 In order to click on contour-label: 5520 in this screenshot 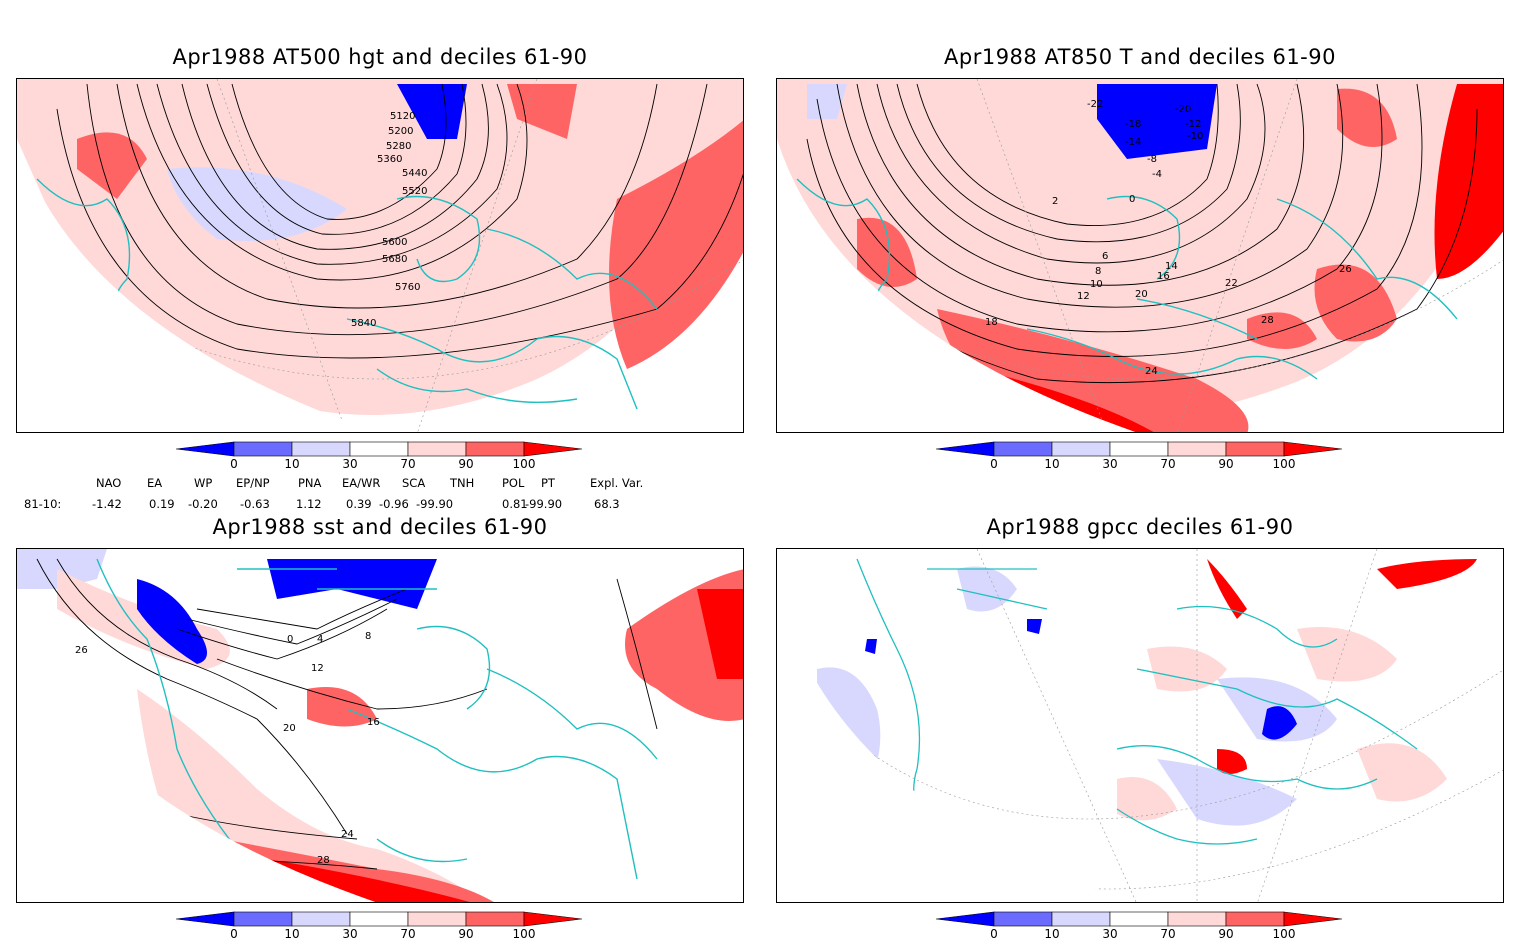, I will do `click(414, 191)`.